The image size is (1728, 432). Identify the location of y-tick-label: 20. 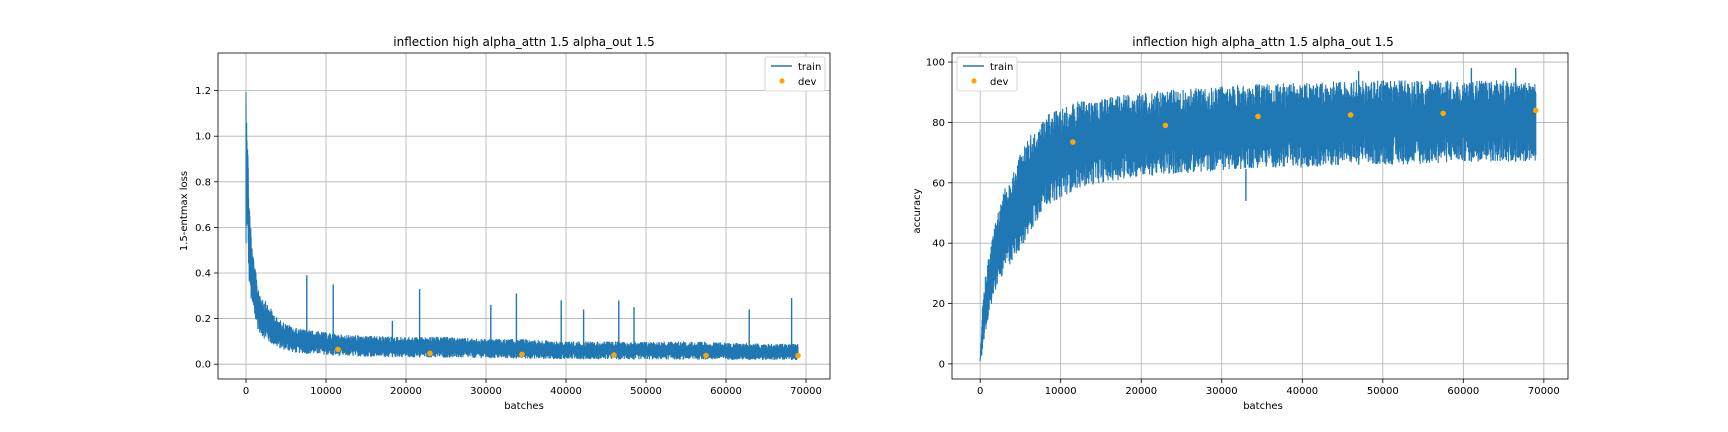
(938, 304).